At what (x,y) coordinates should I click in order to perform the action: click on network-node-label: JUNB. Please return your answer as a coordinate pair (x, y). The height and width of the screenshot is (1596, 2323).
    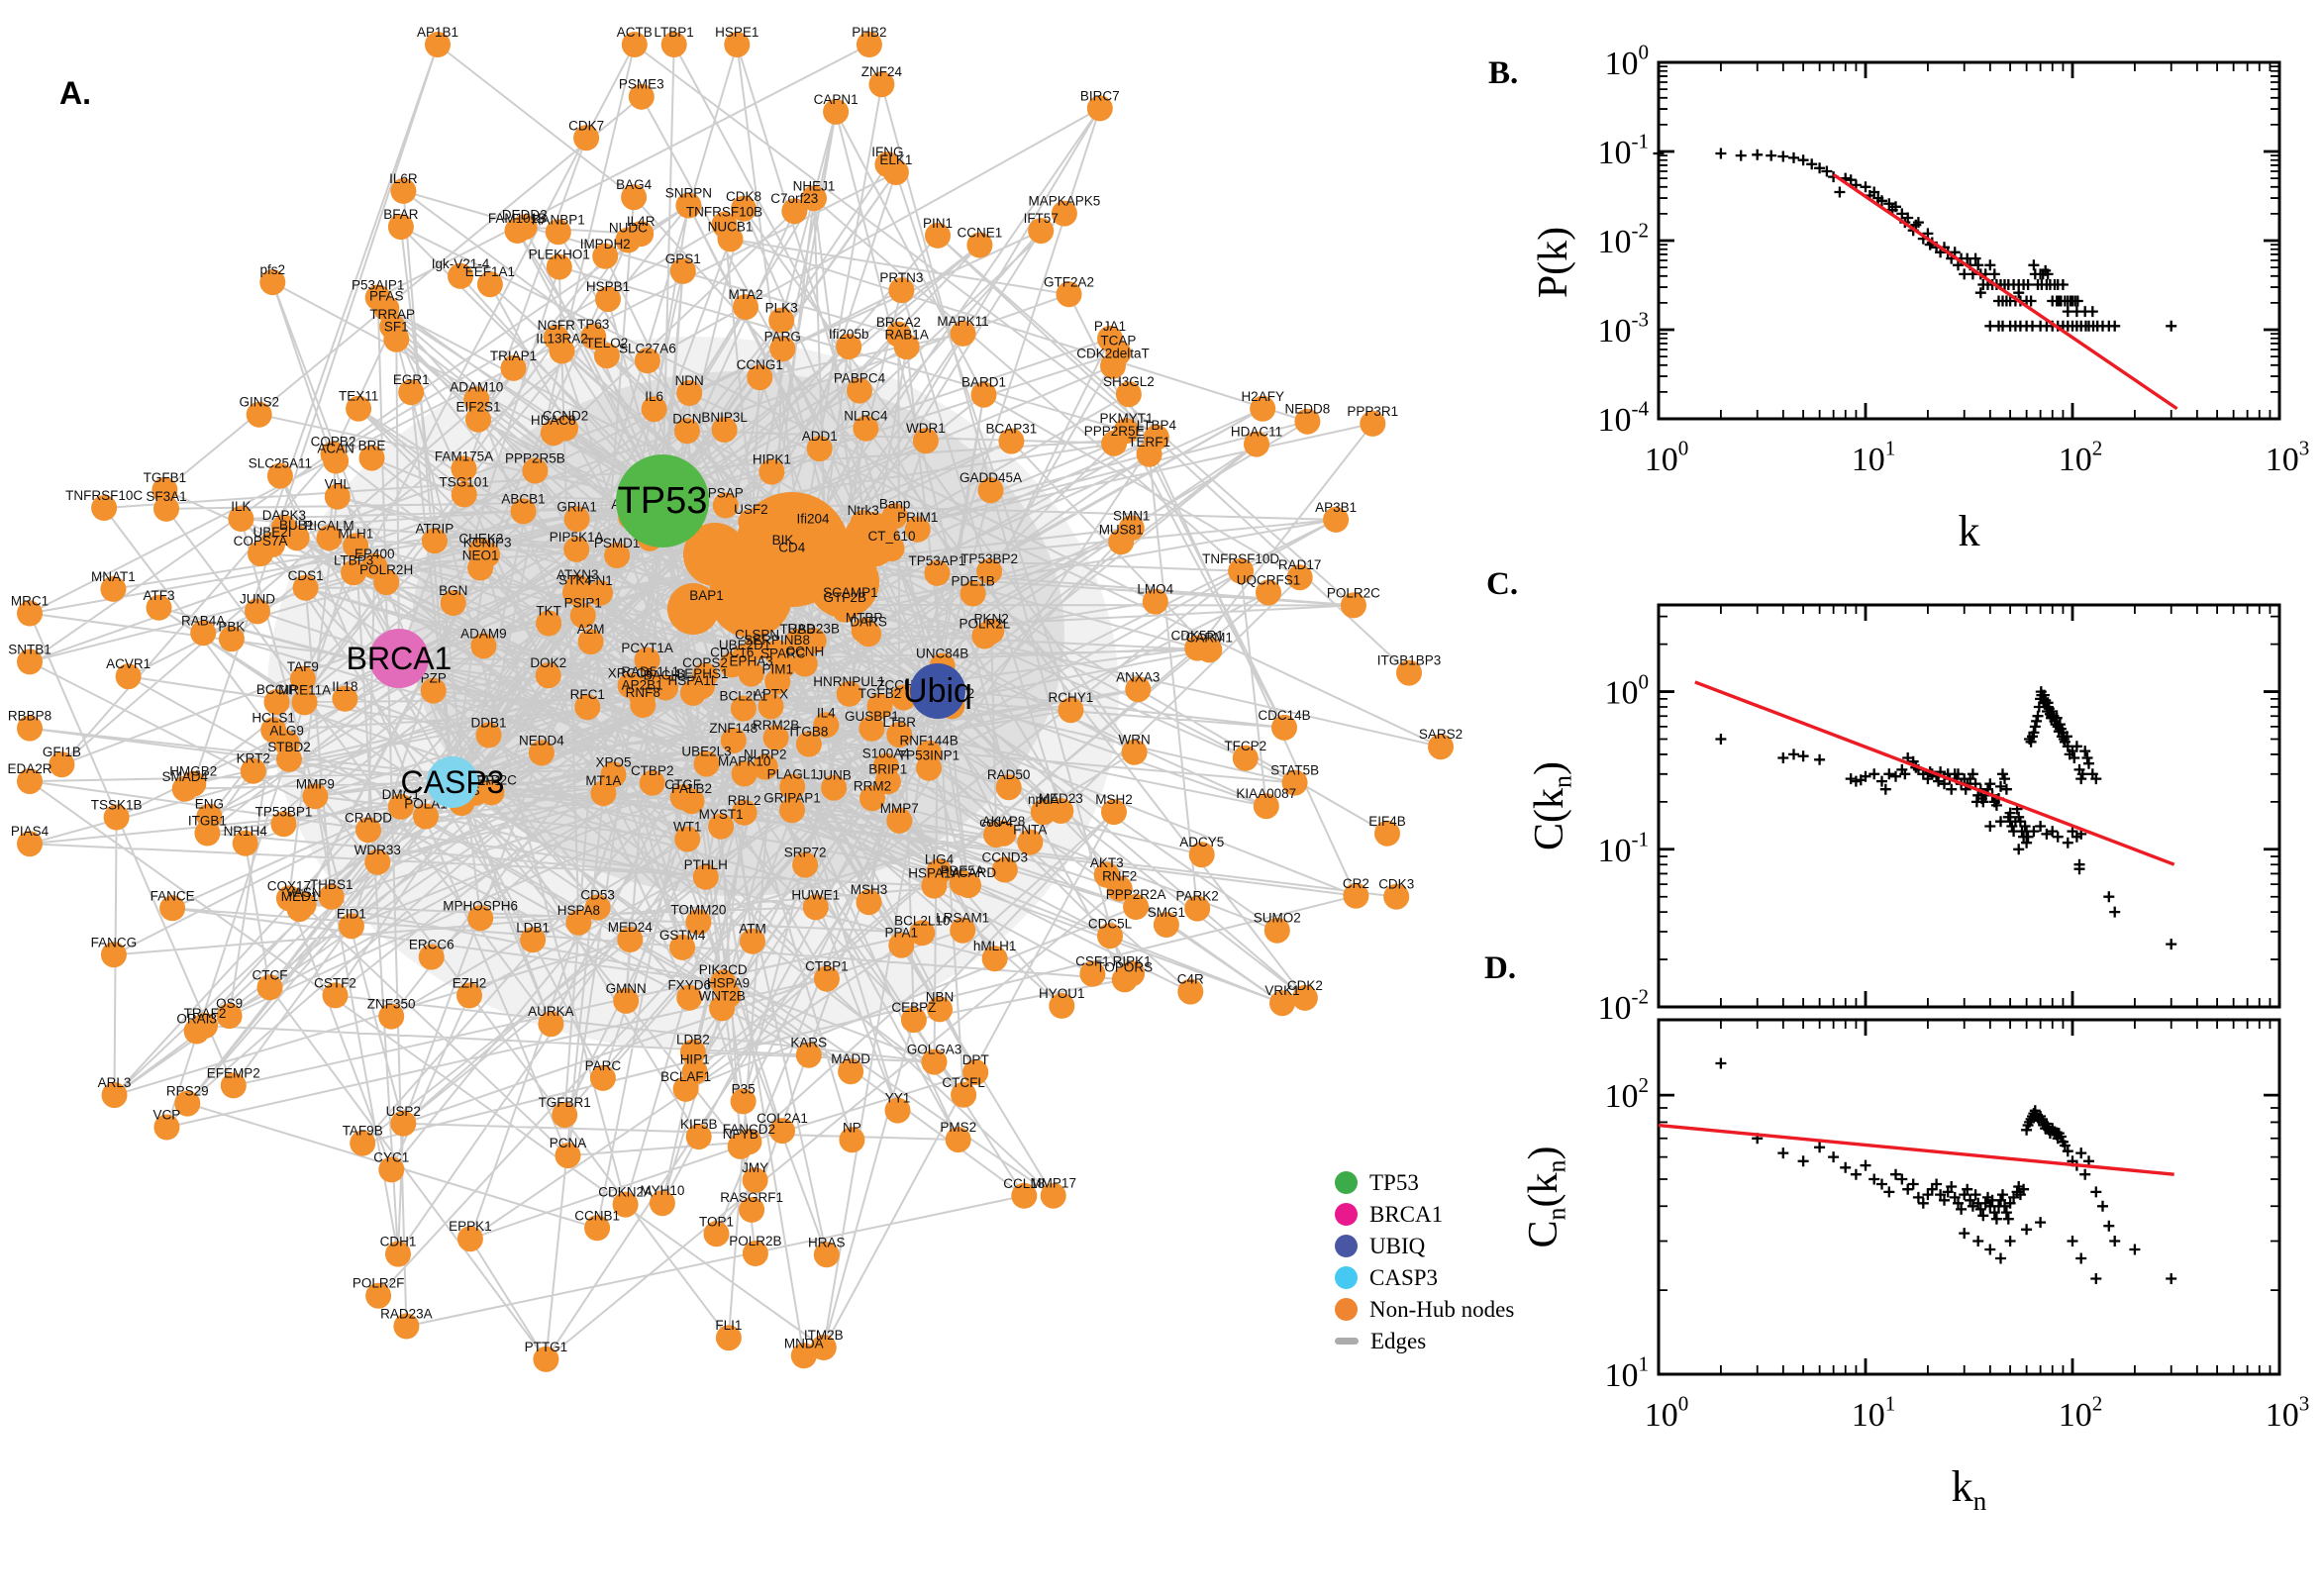
    Looking at the image, I should click on (834, 775).